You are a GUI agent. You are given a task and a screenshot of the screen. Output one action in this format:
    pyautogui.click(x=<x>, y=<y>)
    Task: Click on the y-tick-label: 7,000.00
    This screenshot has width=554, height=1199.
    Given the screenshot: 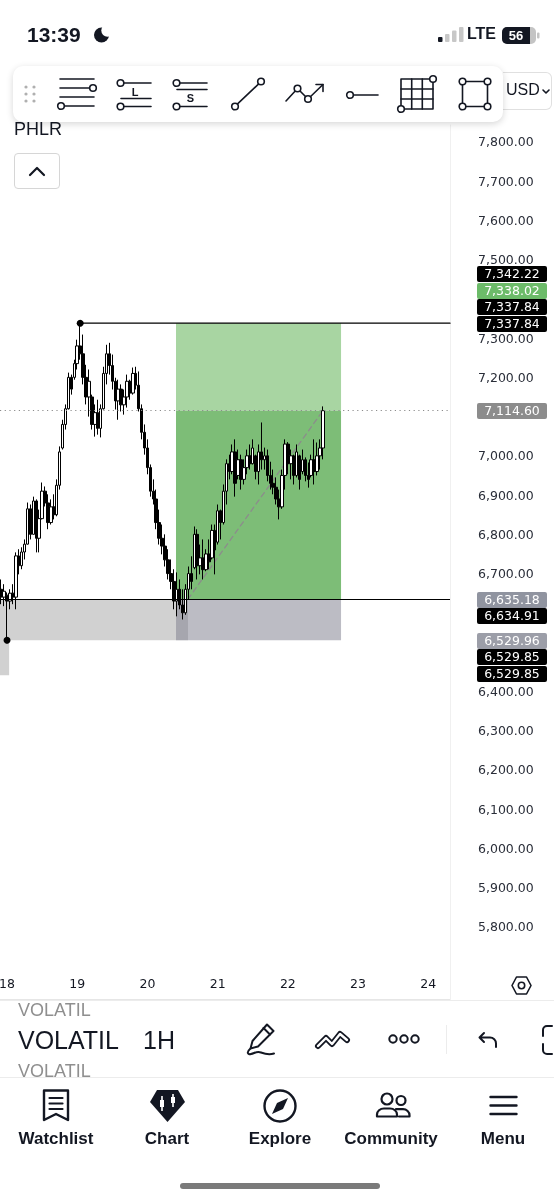 What is the action you would take?
    pyautogui.click(x=506, y=456)
    